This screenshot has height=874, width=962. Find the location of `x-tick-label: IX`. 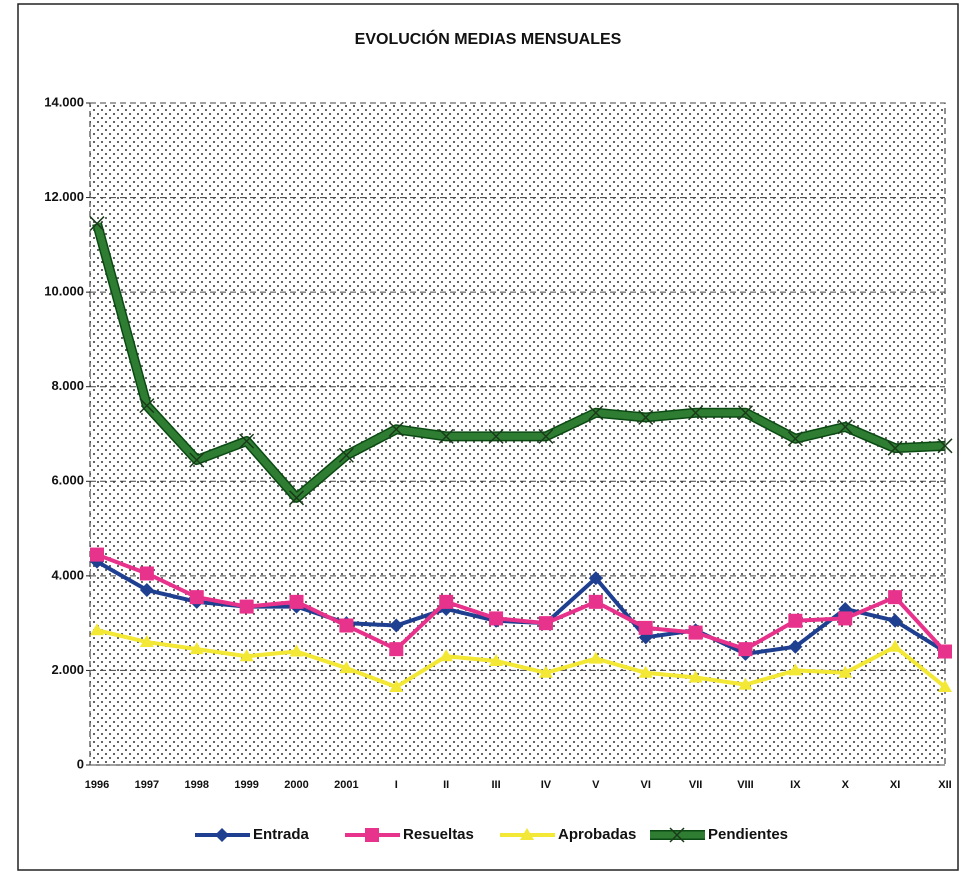

x-tick-label: IX is located at coordinates (795, 785).